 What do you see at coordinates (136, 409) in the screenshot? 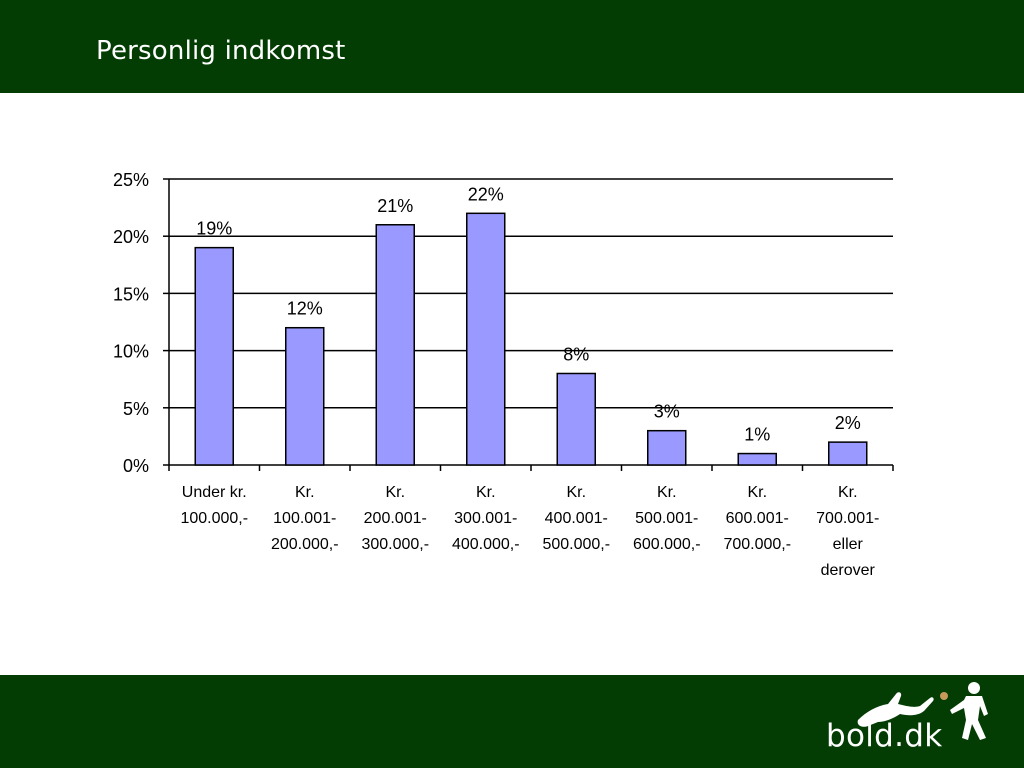
I see `y-tick-label: 5%` at bounding box center [136, 409].